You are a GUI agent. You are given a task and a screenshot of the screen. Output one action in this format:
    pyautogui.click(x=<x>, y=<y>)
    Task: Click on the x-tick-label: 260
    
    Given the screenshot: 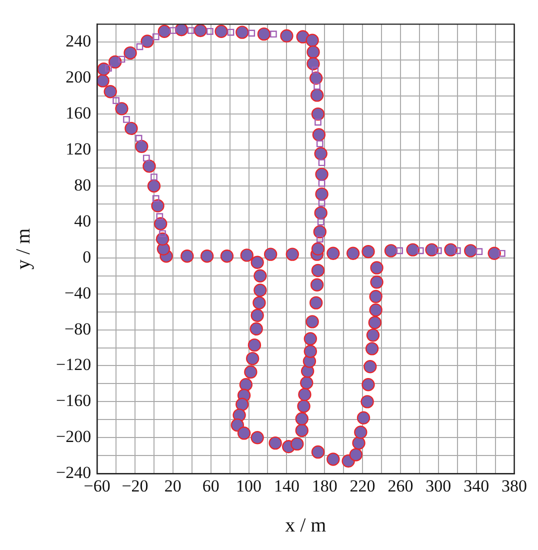 What is the action you would take?
    pyautogui.click(x=401, y=486)
    